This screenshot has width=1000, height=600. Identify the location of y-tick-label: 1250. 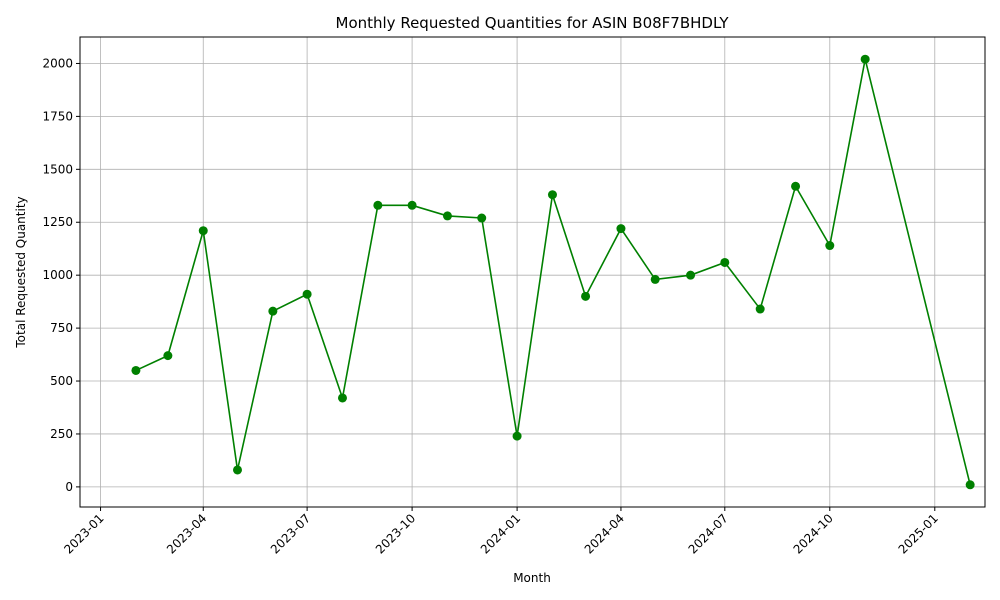
(57, 222).